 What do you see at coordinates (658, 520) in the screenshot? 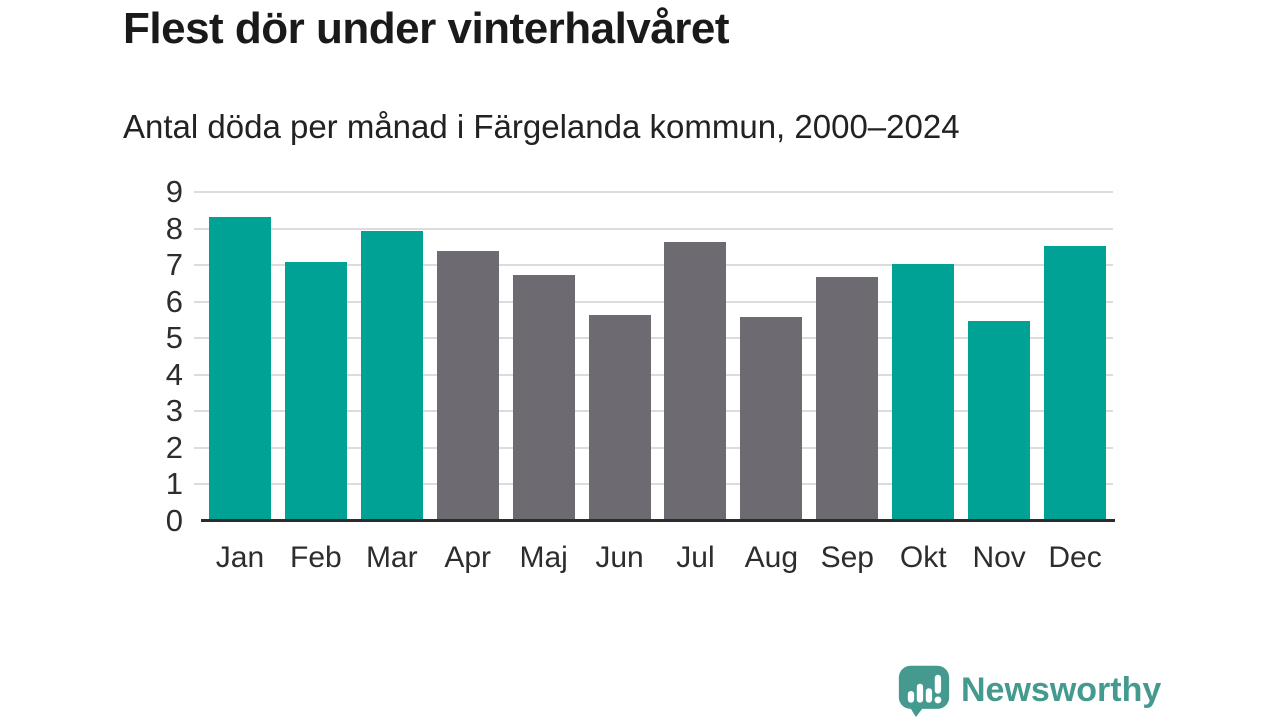
I see `x-axis-line` at bounding box center [658, 520].